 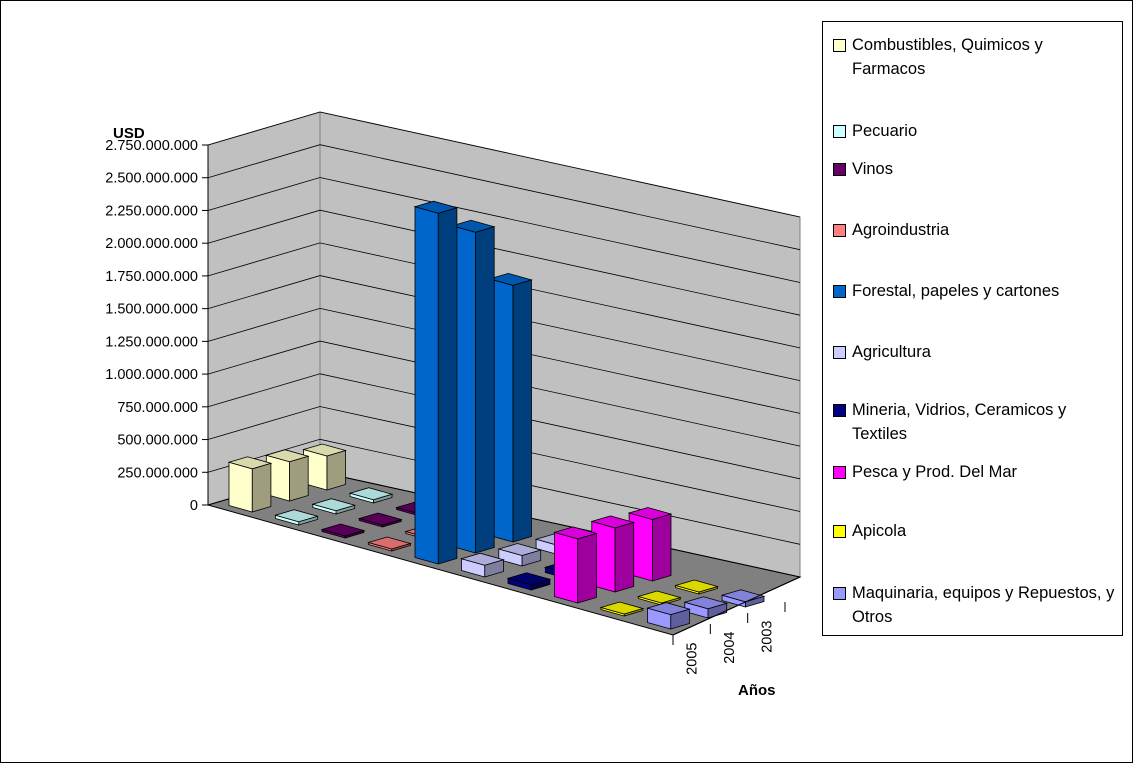 What do you see at coordinates (151, 244) in the screenshot?
I see `y-tick-label: 2.000.000.000` at bounding box center [151, 244].